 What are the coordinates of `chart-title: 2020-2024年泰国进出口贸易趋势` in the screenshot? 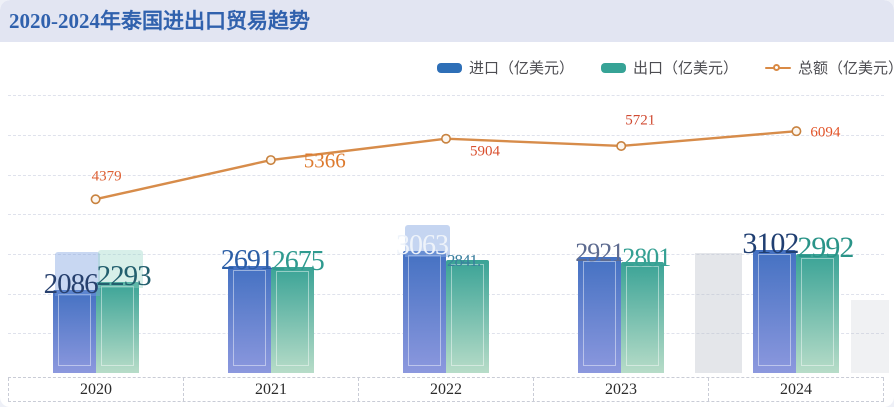 It's located at (159, 21).